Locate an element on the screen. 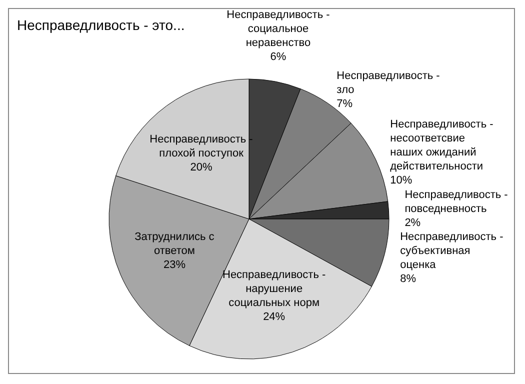 This screenshot has height=384, width=525. data-label: 6% is located at coordinates (278, 56).